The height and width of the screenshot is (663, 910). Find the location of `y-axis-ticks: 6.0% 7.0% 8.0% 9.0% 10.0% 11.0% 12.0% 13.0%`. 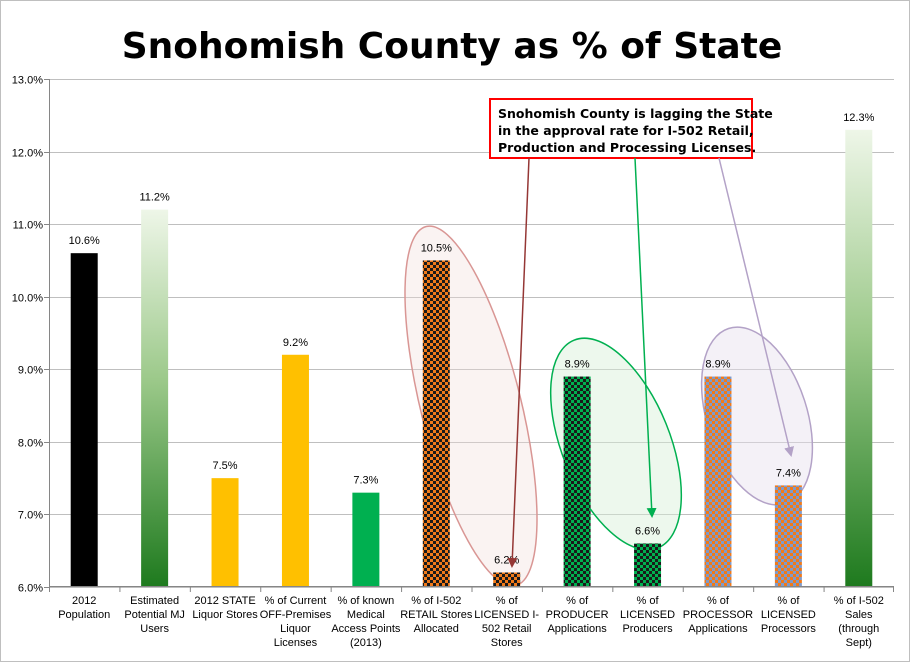

y-axis-ticks: 6.0% 7.0% 8.0% 9.0% 10.0% 11.0% 12.0% 13.0% is located at coordinates (30, 335).